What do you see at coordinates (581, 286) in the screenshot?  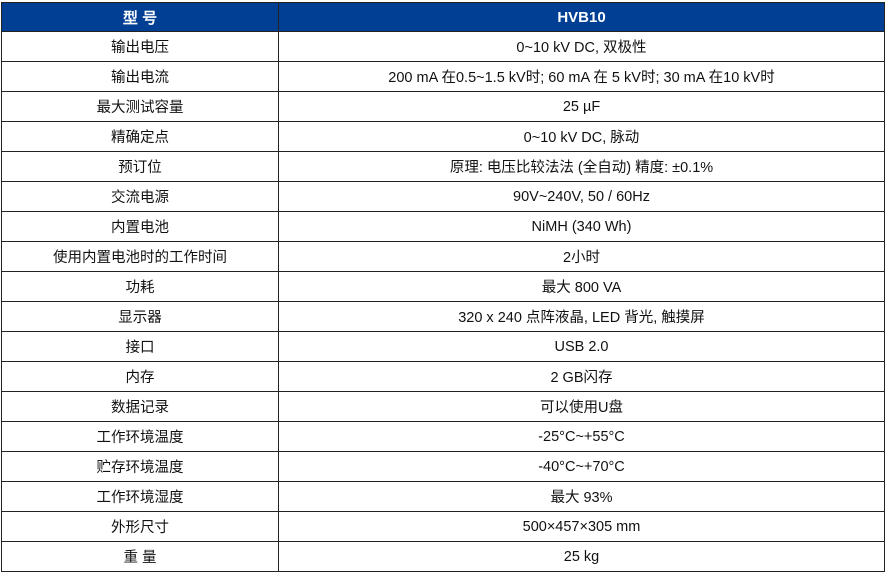 I see `spec-value: 最大 800 VA` at bounding box center [581, 286].